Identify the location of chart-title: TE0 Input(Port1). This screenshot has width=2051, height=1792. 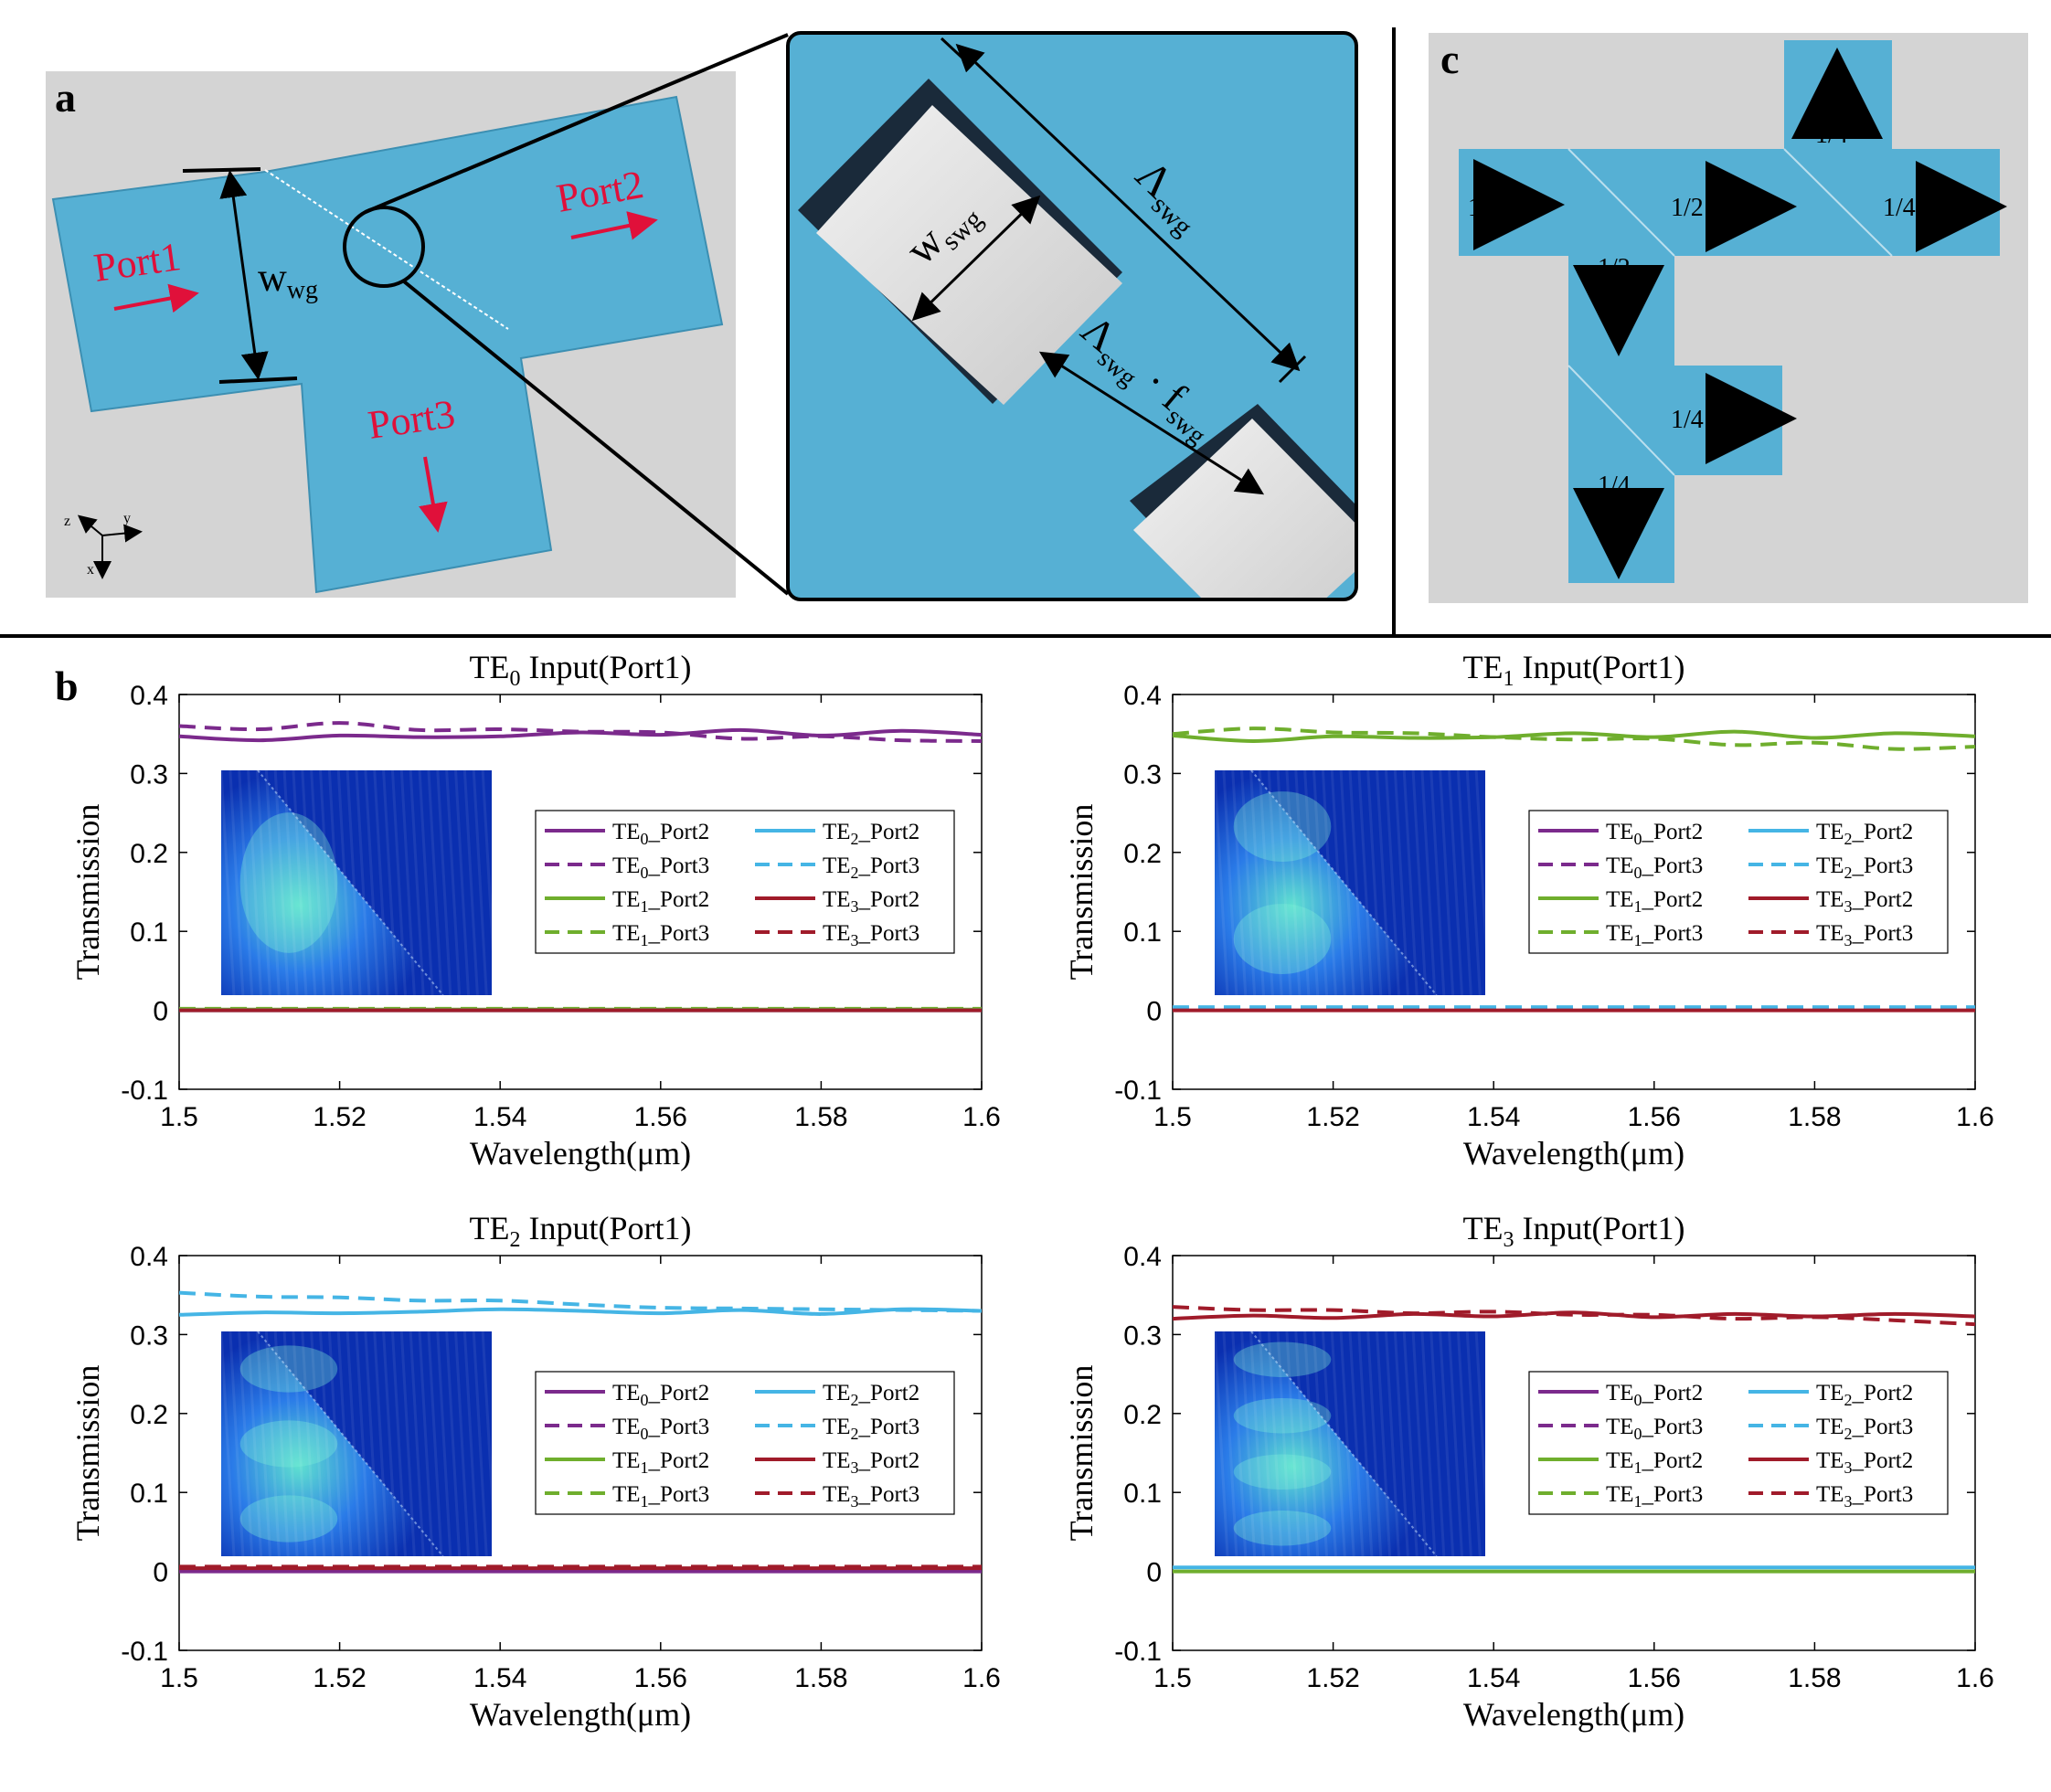
(581, 670).